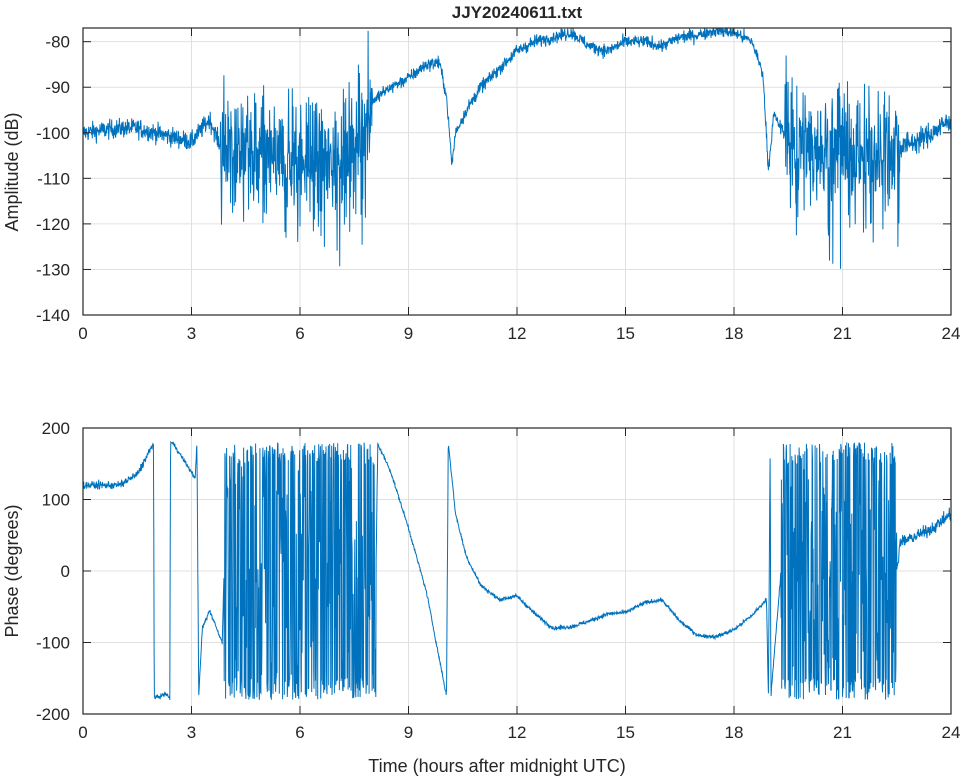 This screenshot has height=783, width=964. What do you see at coordinates (12, 570) in the screenshot?
I see `phase-y-label: Phase (degrees)` at bounding box center [12, 570].